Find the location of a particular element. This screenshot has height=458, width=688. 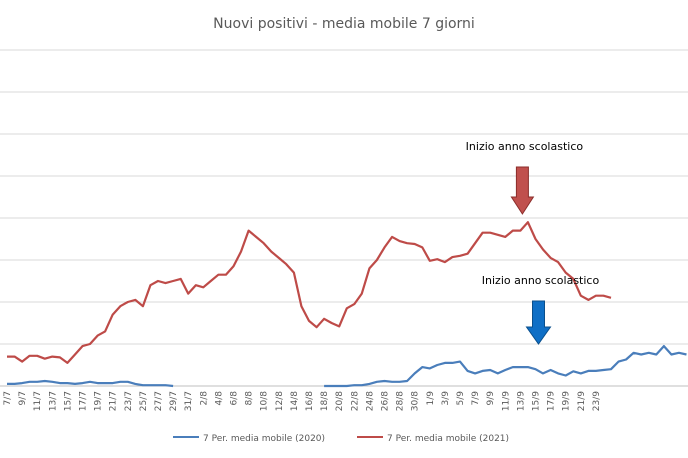

x-tick-label: 6/8 is located at coordinates (235, 398).